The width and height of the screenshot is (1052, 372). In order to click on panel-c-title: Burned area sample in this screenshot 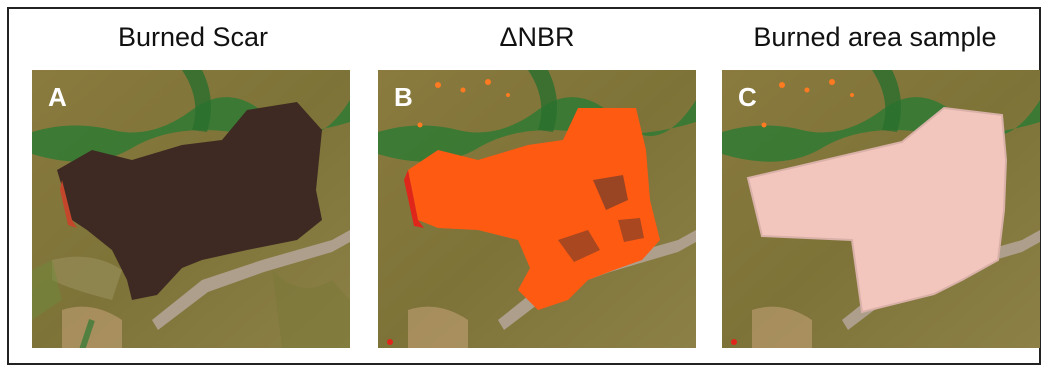, I will do `click(875, 37)`.